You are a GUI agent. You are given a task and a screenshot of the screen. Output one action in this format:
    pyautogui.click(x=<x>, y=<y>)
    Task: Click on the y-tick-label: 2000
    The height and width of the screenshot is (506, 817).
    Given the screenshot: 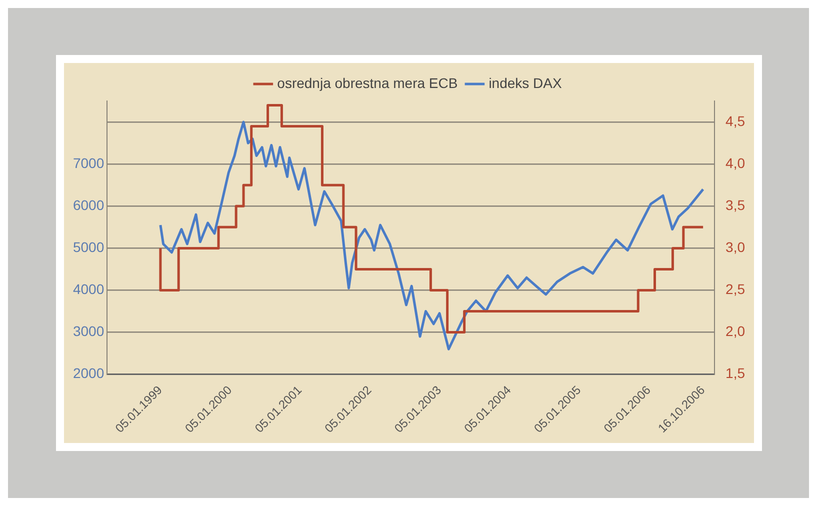 What is the action you would take?
    pyautogui.click(x=88, y=373)
    